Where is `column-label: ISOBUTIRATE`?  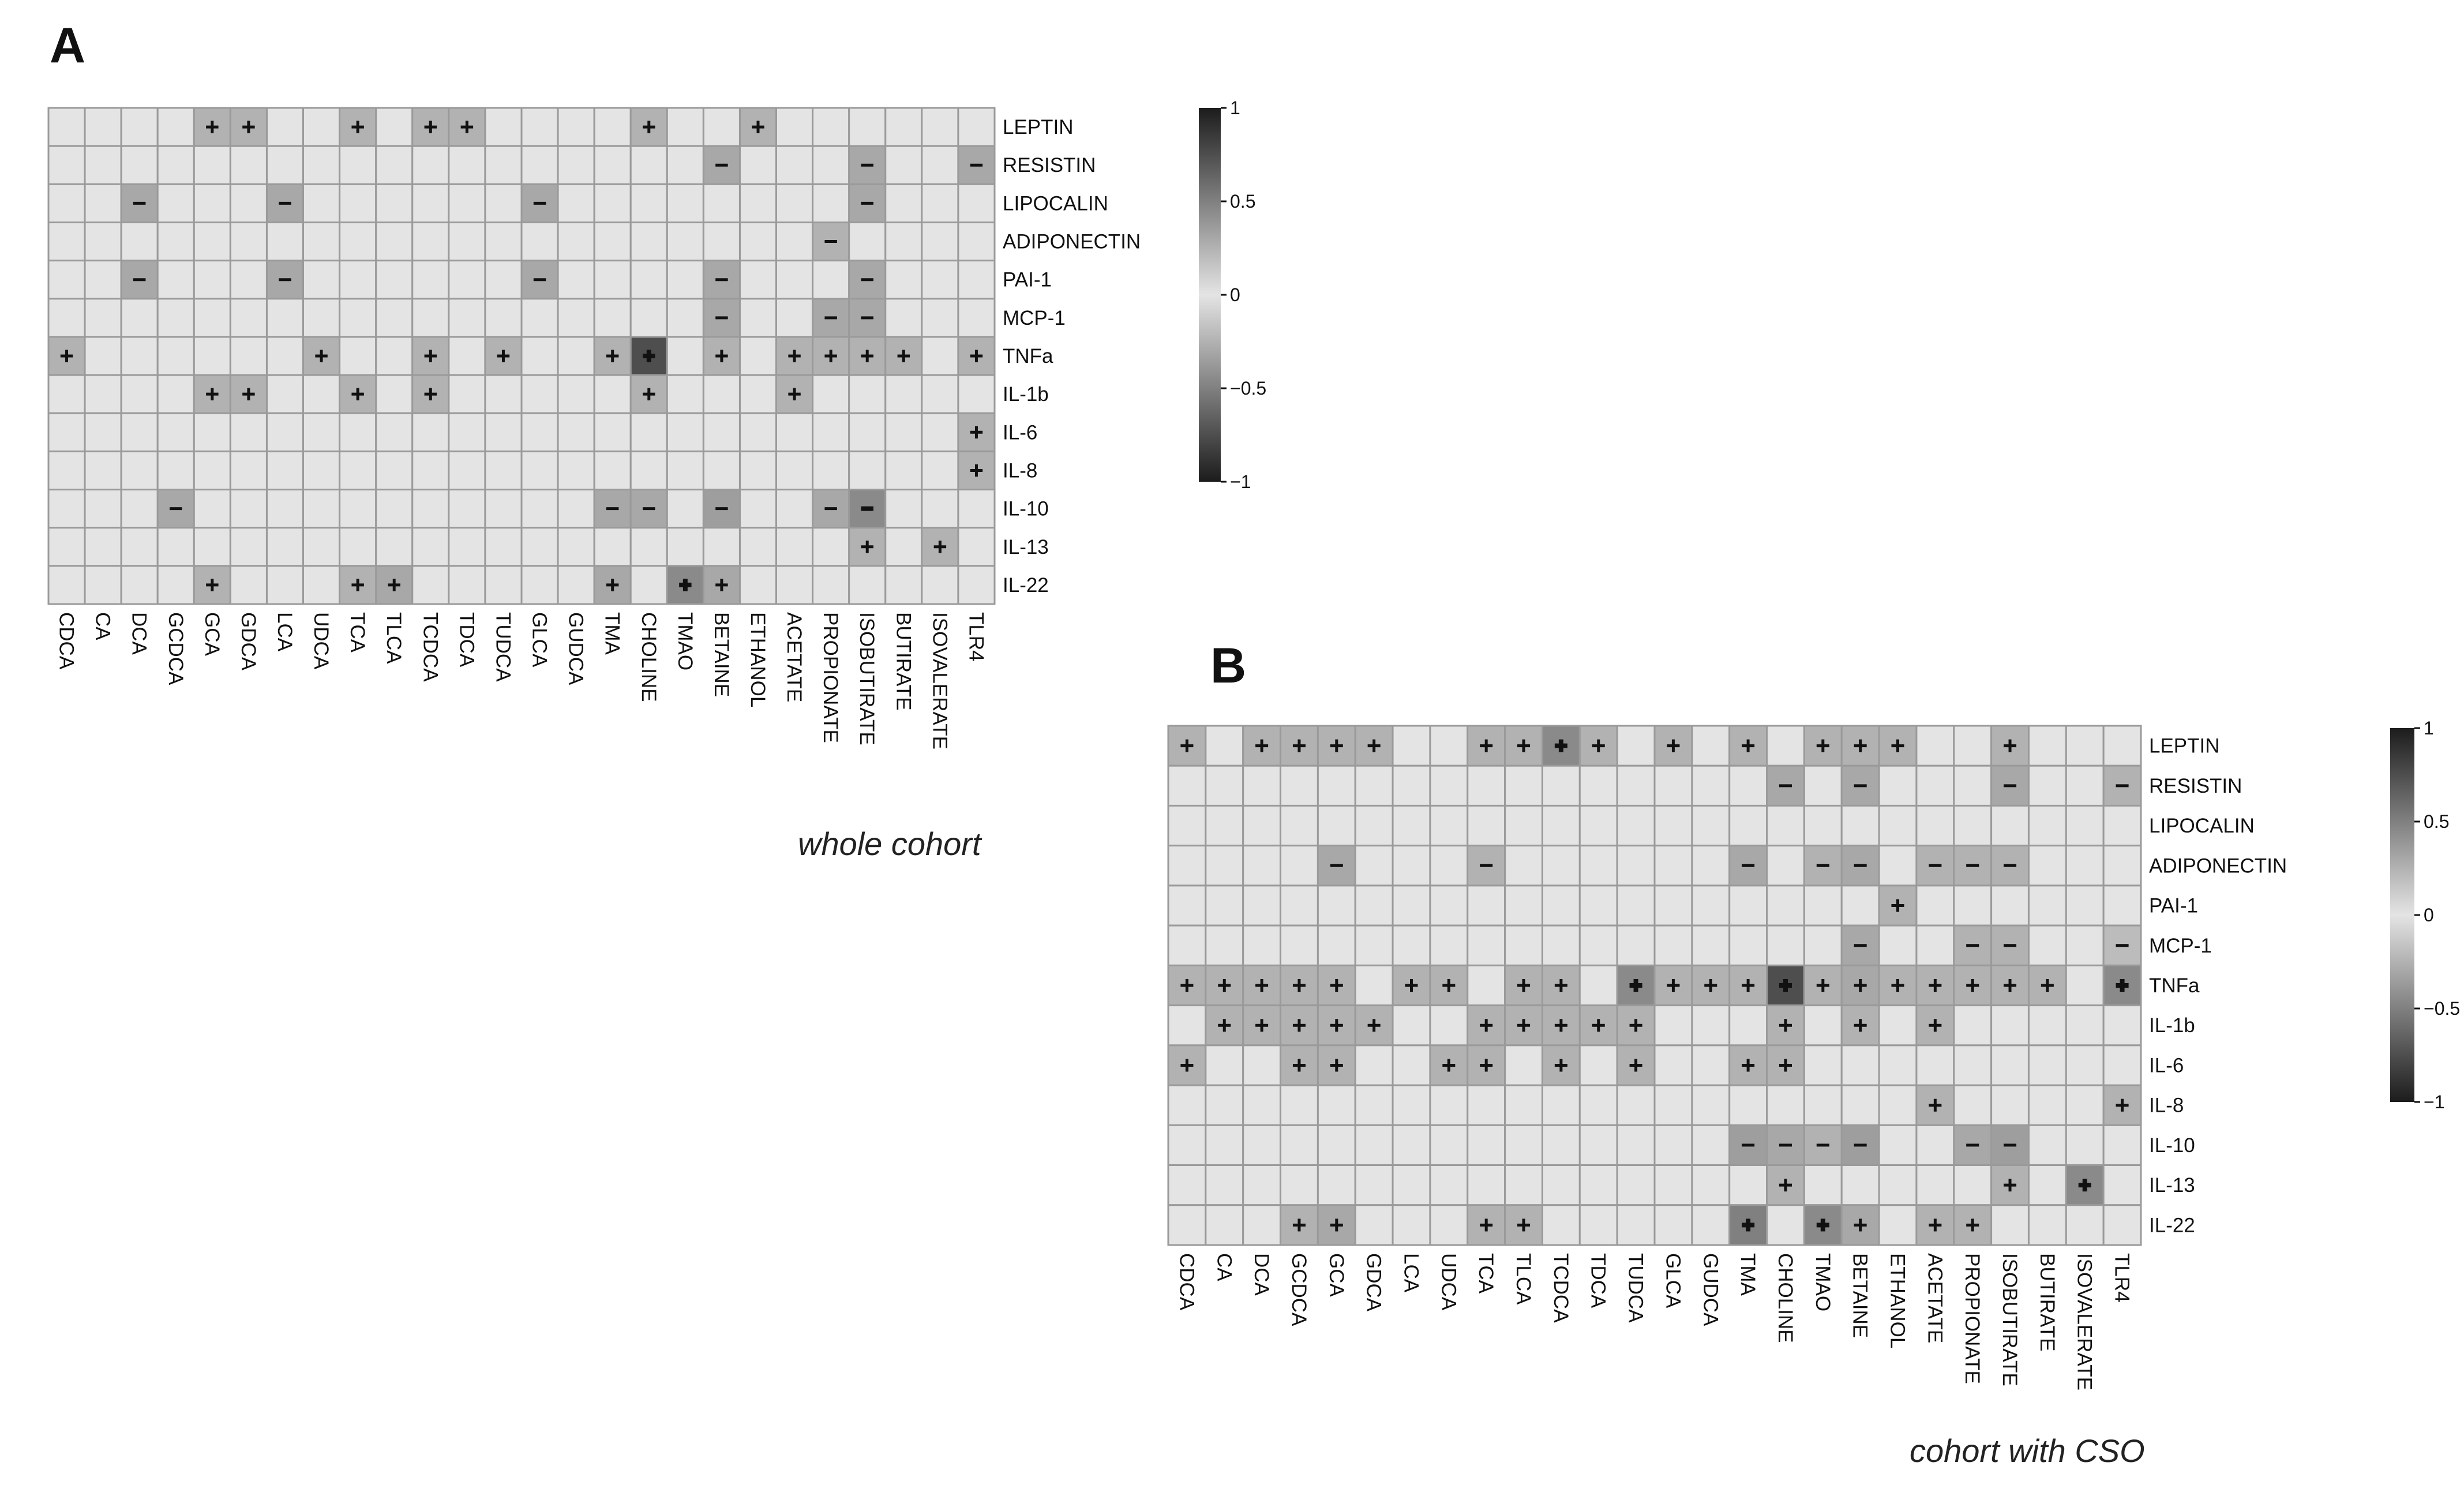 column-label: ISOBUTIRATE is located at coordinates (867, 679).